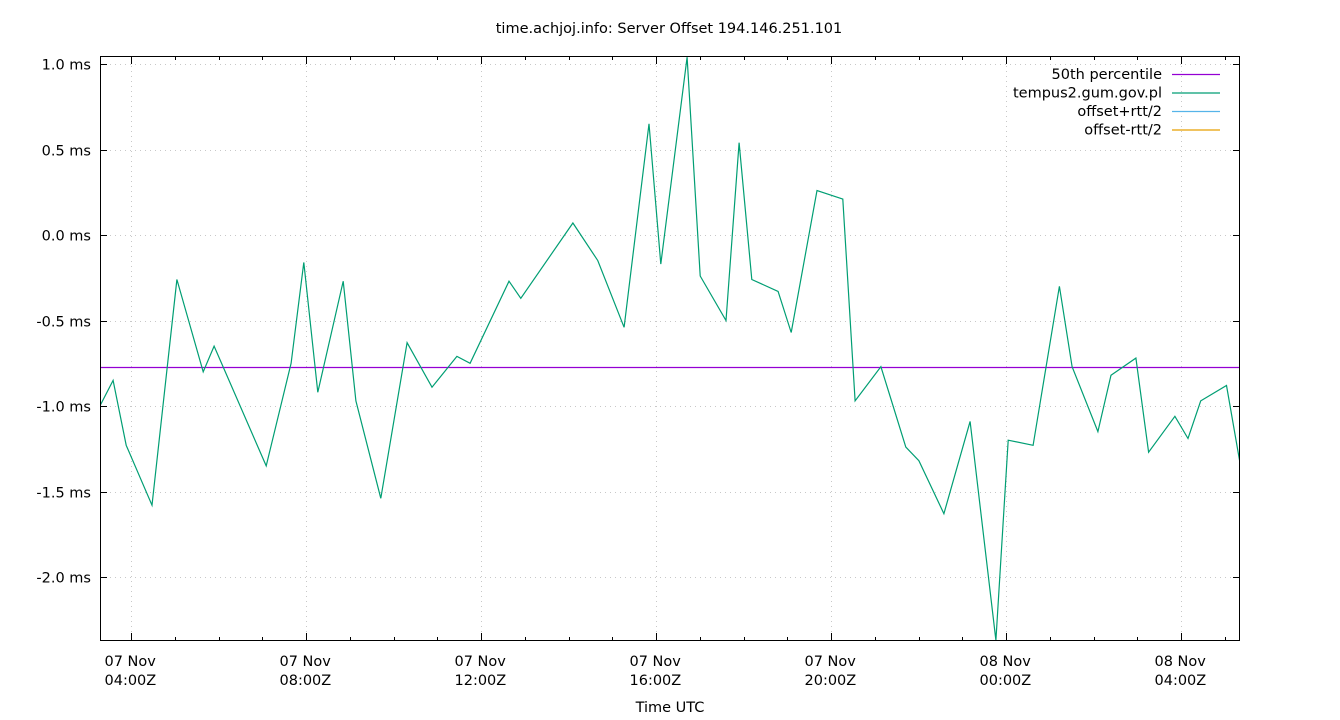  I want to click on legend-label: offset+rtt/2, so click(1119, 112).